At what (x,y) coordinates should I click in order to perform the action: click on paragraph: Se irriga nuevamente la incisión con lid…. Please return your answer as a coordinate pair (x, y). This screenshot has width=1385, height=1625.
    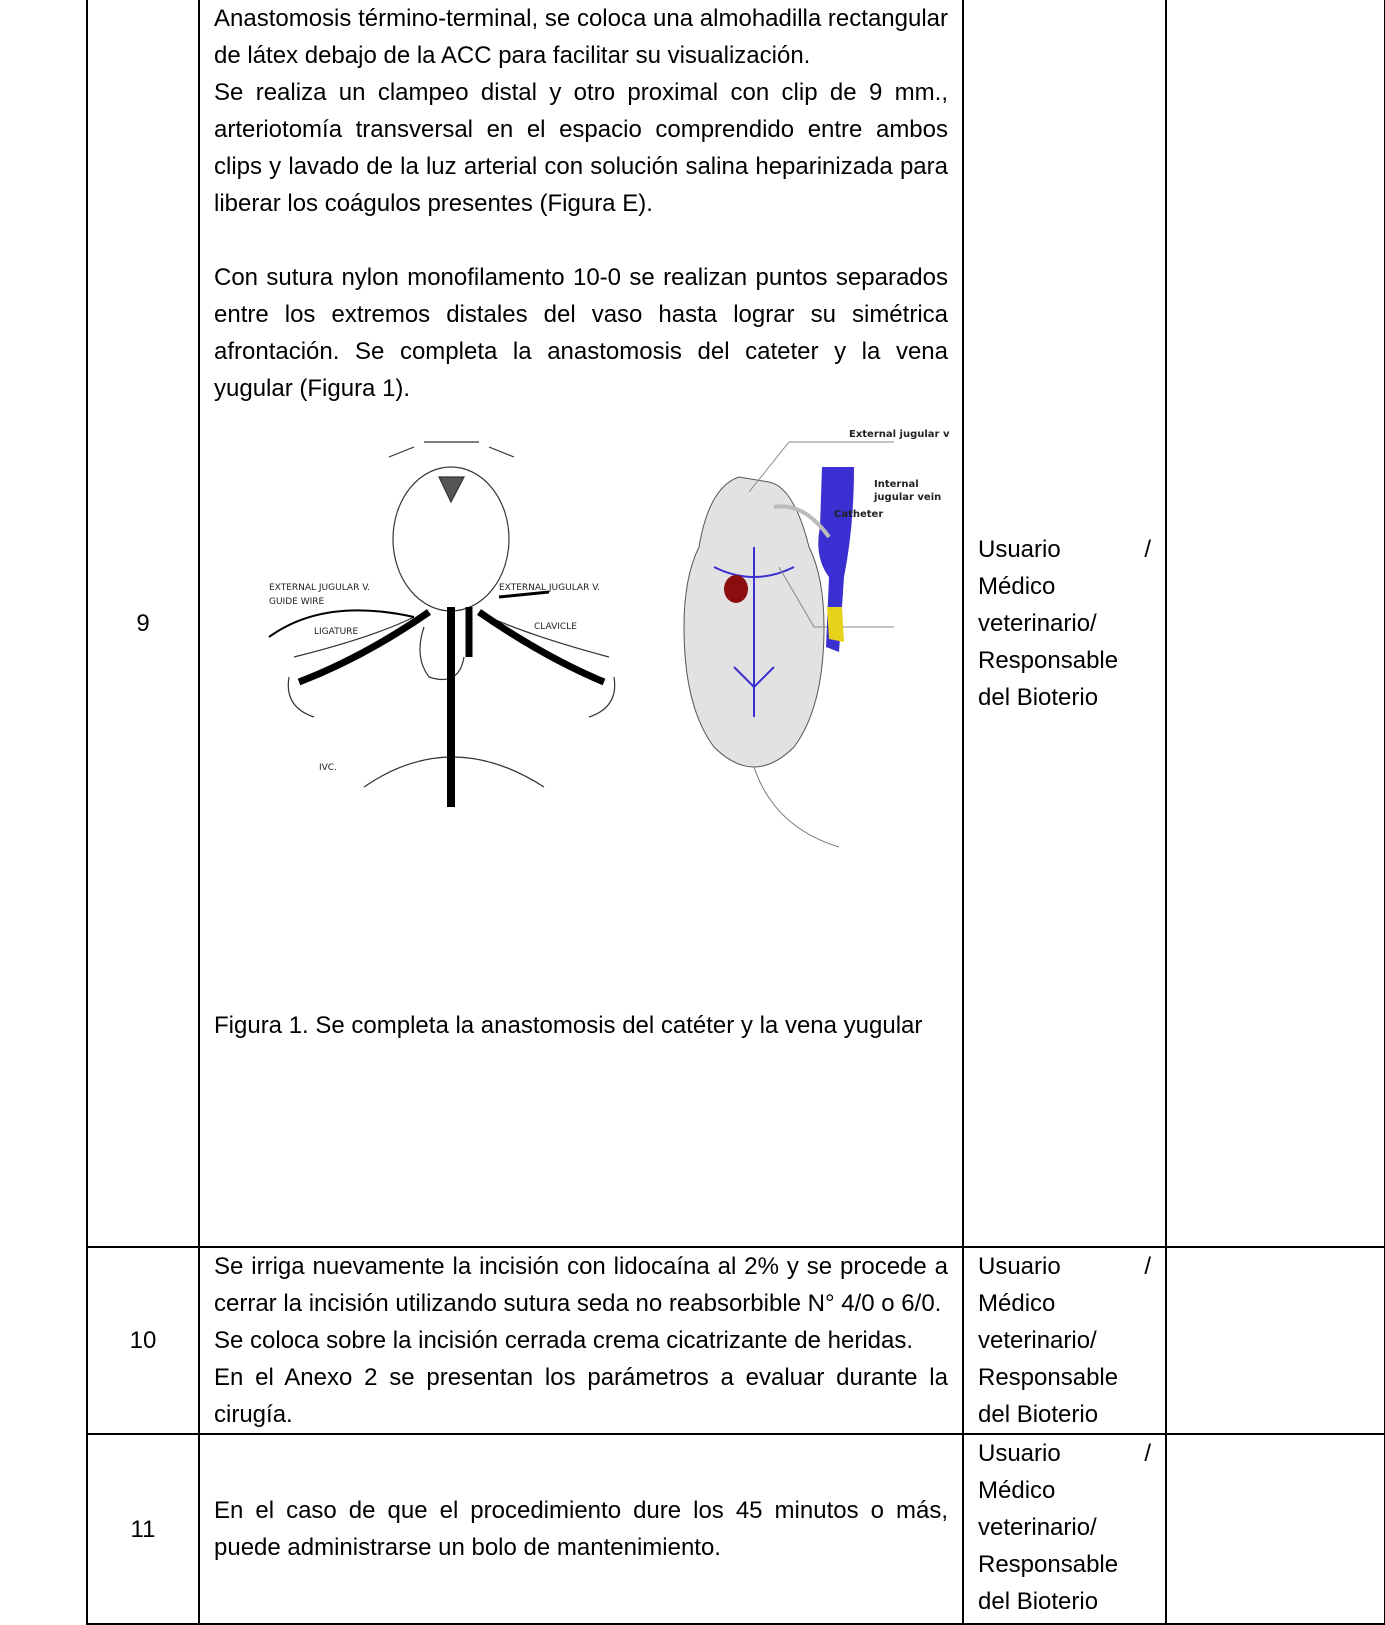
    Looking at the image, I should click on (581, 1285).